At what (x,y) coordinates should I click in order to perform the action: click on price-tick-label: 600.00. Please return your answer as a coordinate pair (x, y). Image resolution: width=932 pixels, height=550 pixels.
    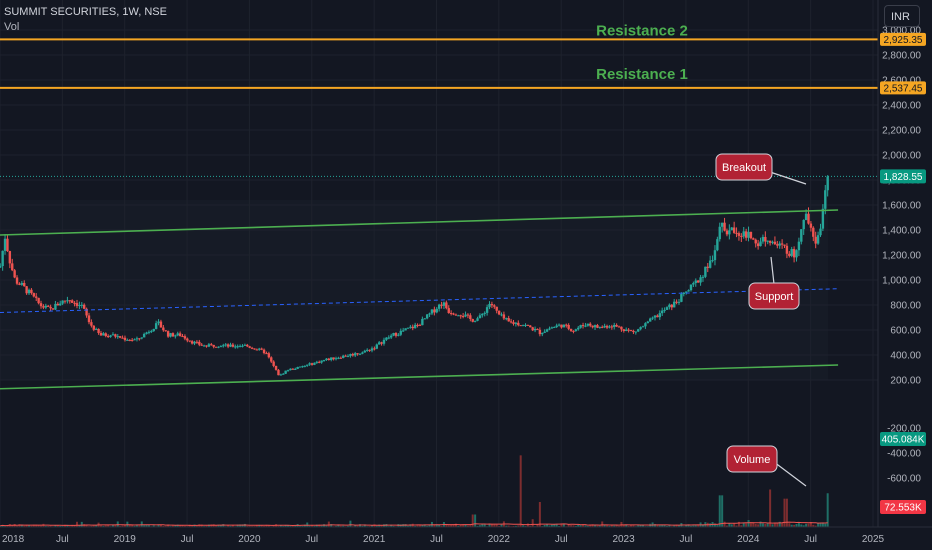
    Looking at the image, I should click on (905, 331).